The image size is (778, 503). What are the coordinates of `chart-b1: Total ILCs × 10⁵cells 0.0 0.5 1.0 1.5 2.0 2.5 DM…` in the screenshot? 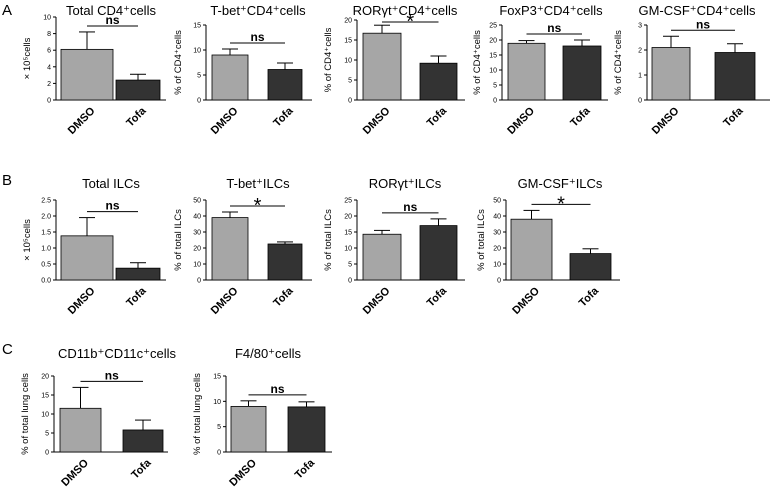 It's located at (94, 246).